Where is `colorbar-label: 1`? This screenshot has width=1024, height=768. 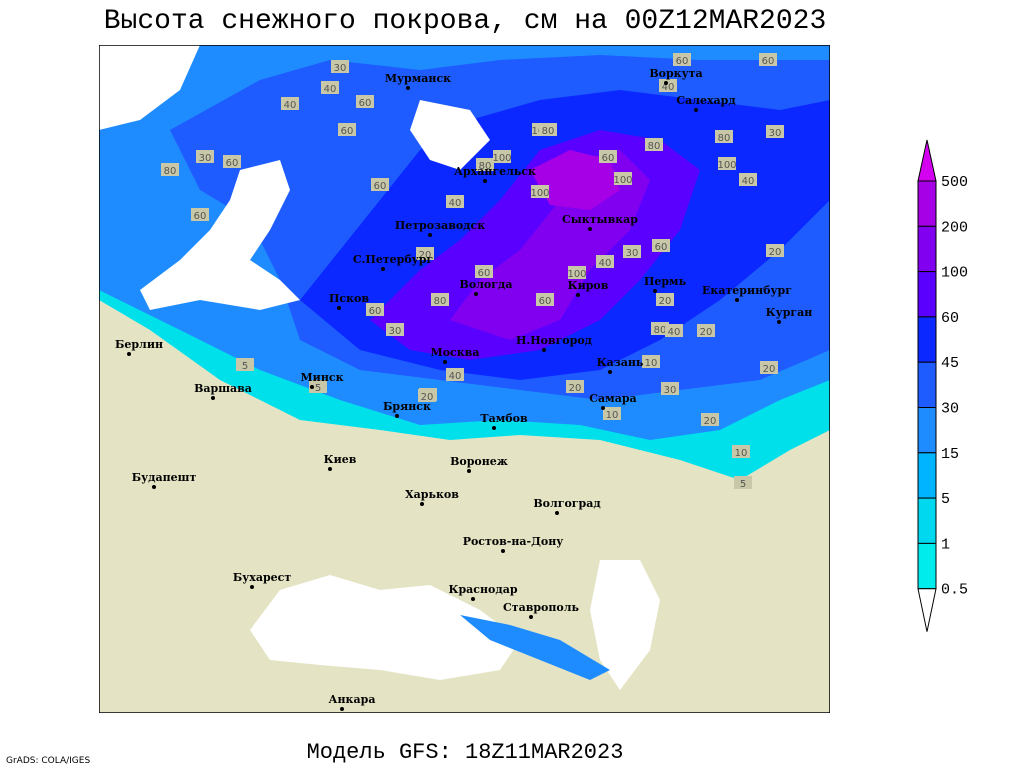 colorbar-label: 1 is located at coordinates (945, 544).